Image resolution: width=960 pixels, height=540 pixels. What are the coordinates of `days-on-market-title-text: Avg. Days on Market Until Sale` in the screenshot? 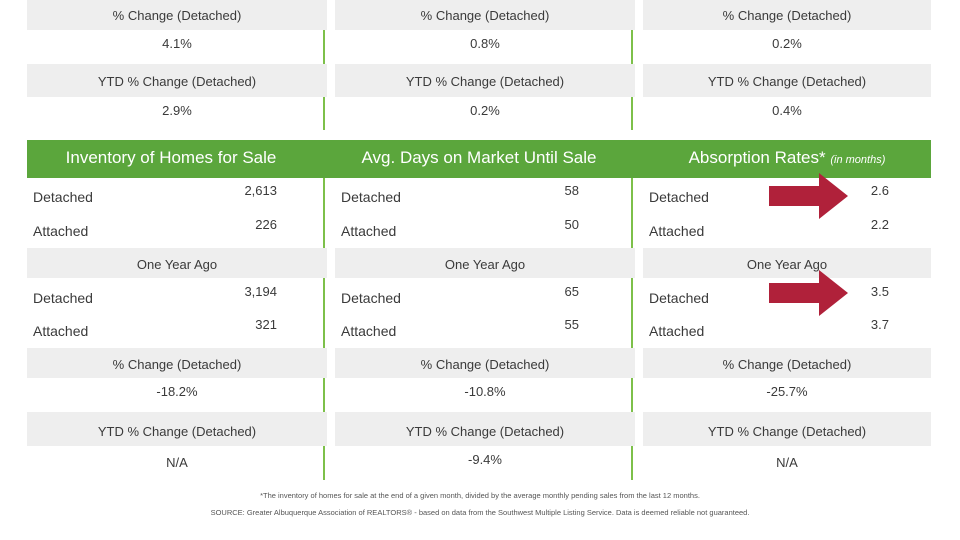 It's located at (479, 157).